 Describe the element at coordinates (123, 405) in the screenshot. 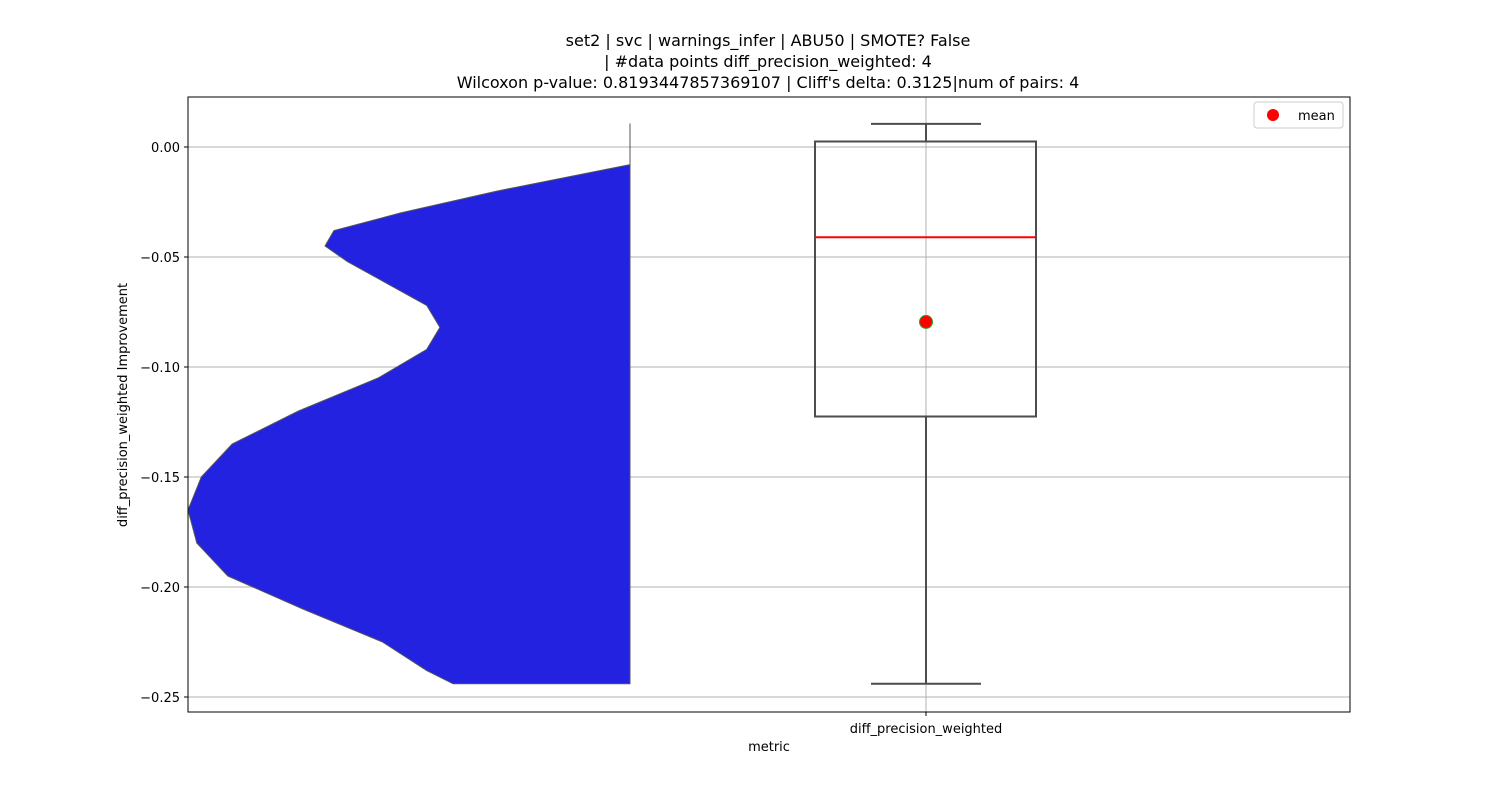

I see `y-axis-label: diff_precision_weighted Improvement` at that location.